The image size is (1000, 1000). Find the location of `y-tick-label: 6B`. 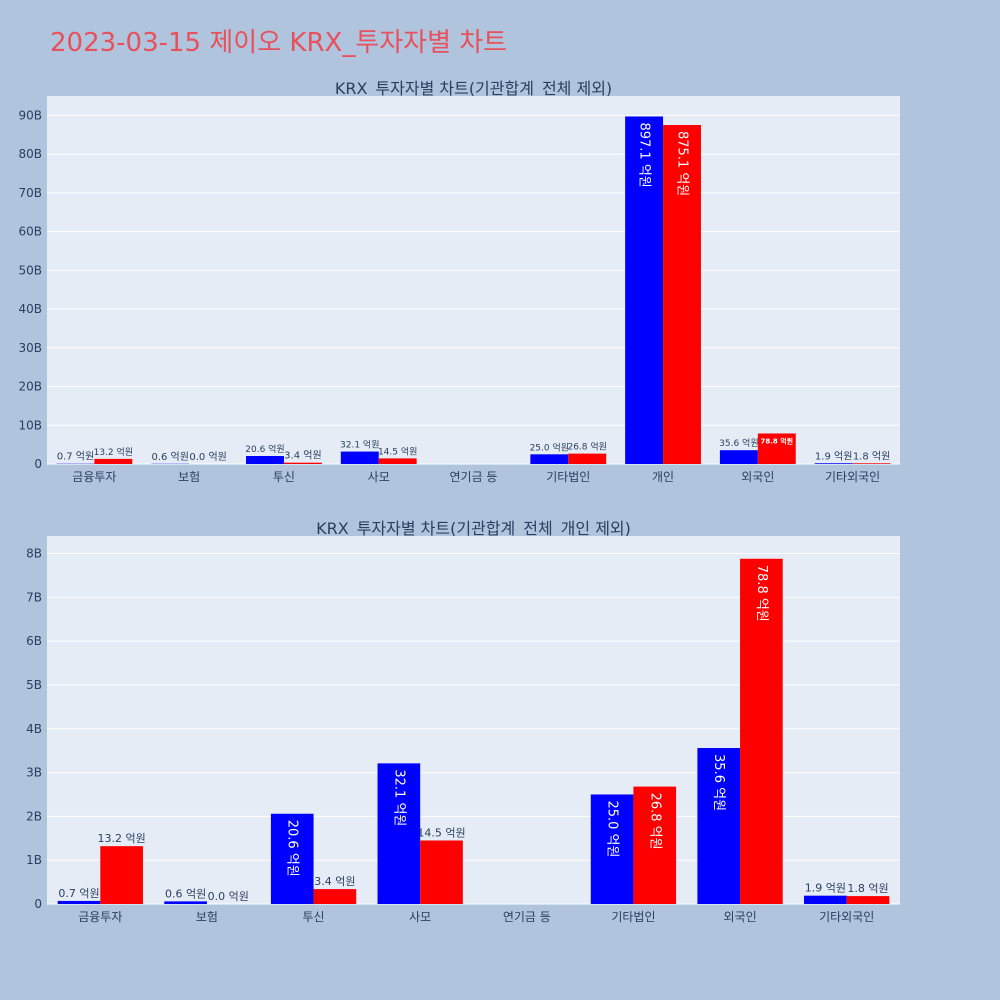

y-tick-label: 6B is located at coordinates (34, 641).